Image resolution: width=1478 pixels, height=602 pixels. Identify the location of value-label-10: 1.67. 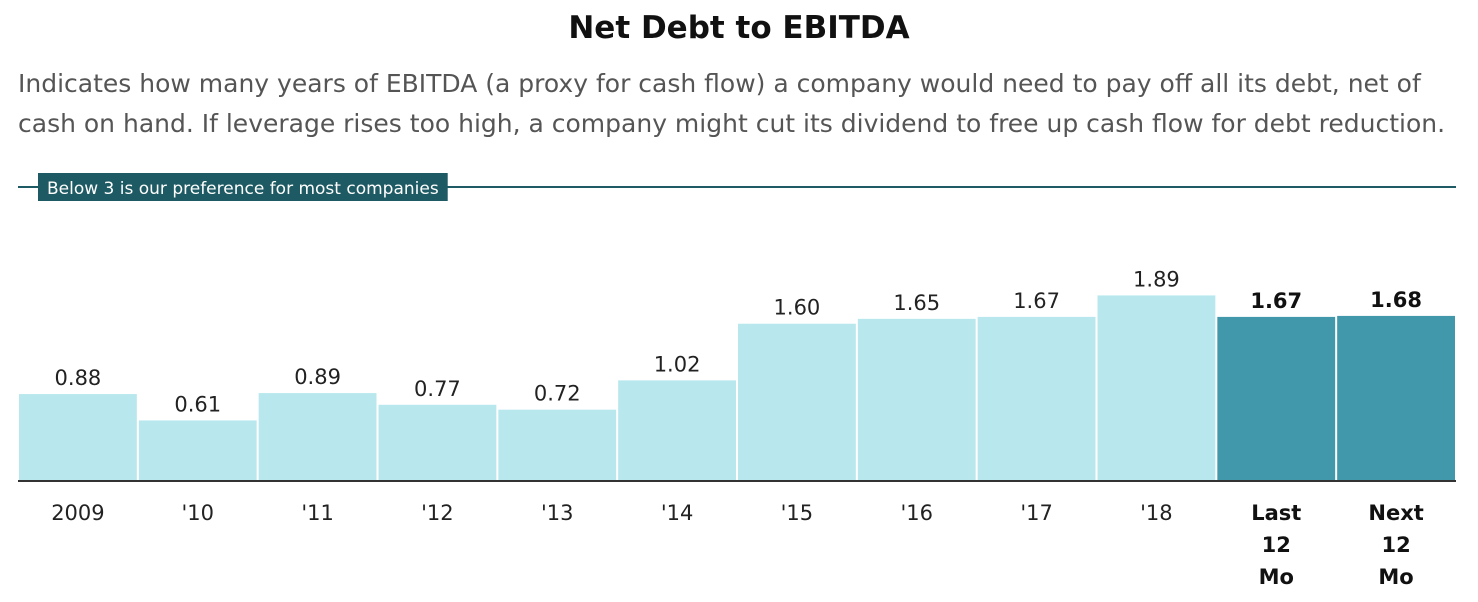
(1276, 301).